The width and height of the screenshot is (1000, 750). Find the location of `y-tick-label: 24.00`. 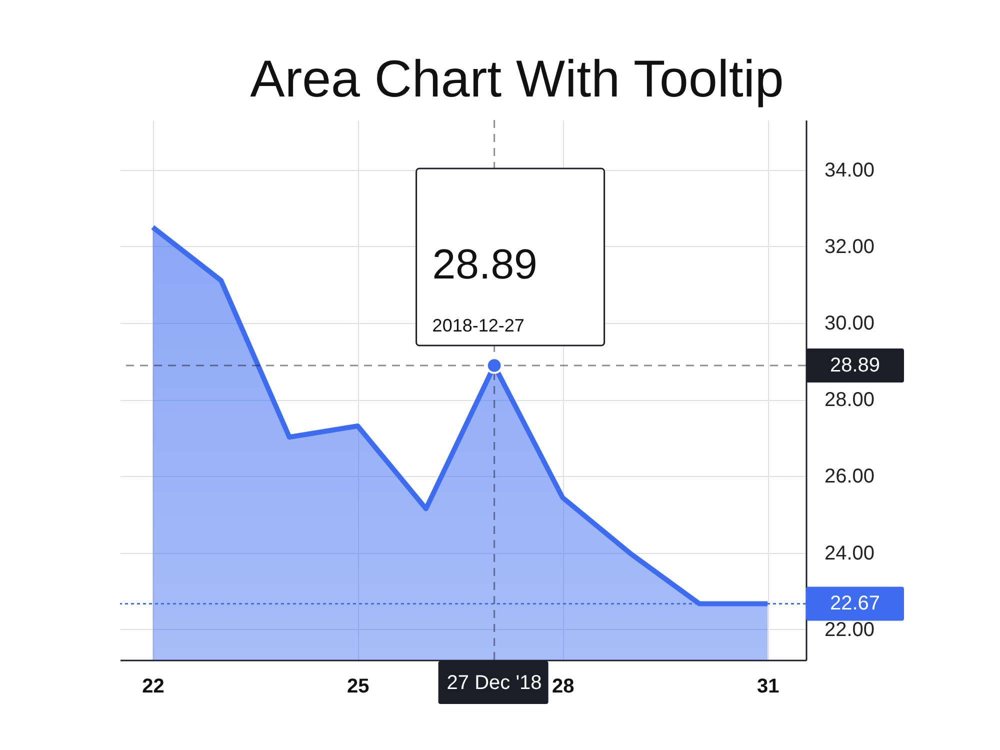

y-tick-label: 24.00 is located at coordinates (849, 553).